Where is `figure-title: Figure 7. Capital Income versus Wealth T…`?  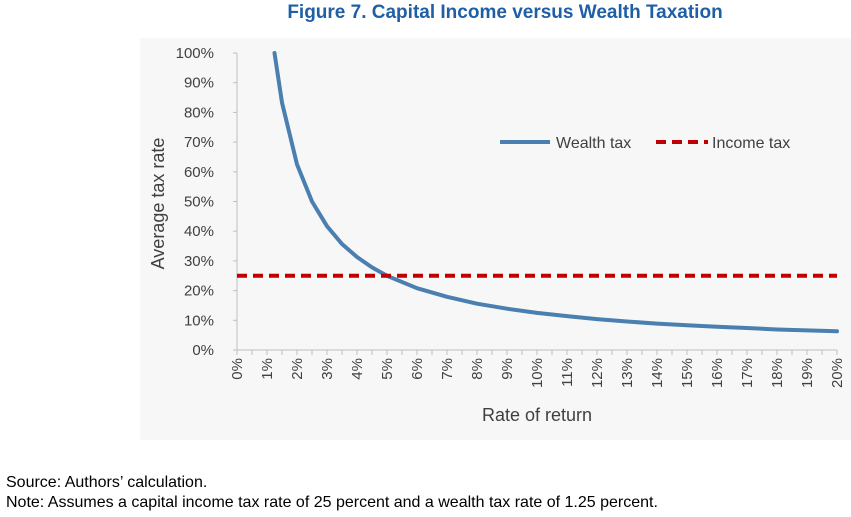 figure-title: Figure 7. Capital Income versus Wealth T… is located at coordinates (505, 12).